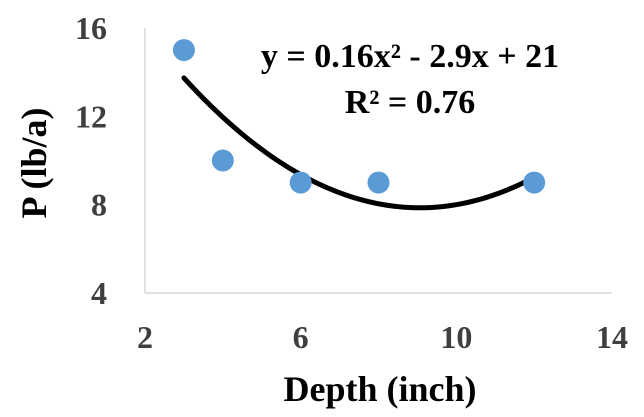 The height and width of the screenshot is (417, 644). What do you see at coordinates (91, 160) in the screenshot?
I see `y-tick-labels: 4 8 12 16` at bounding box center [91, 160].